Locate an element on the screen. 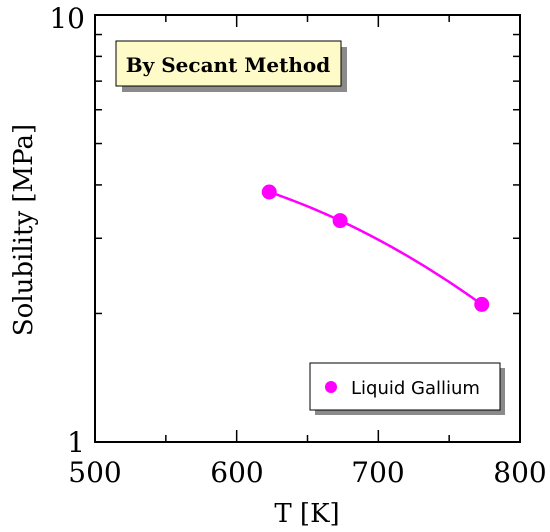  legend: Liquid Gallium is located at coordinates (407, 388).